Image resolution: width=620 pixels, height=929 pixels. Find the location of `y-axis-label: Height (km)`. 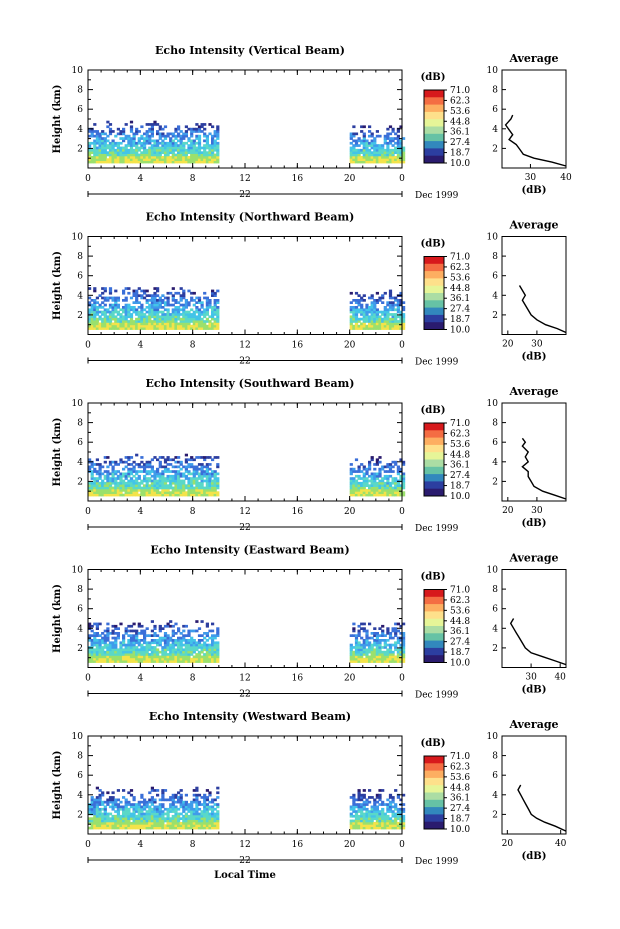

y-axis-label: Height (km) is located at coordinates (57, 119).